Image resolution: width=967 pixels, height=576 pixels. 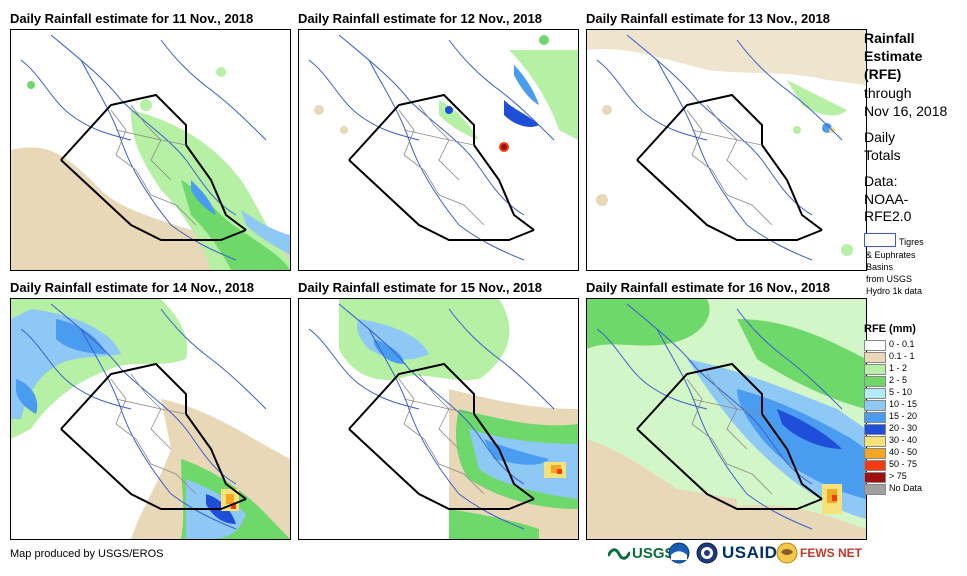 I want to click on map-panel-nov12, so click(x=438, y=150).